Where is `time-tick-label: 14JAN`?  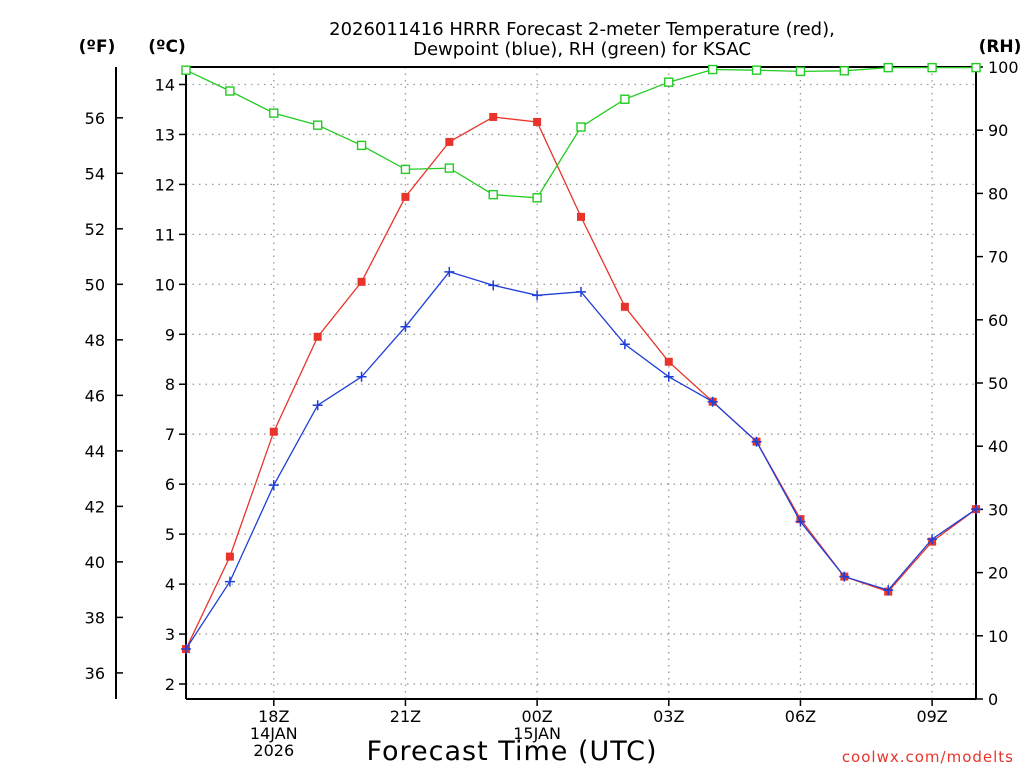 time-tick-label: 14JAN is located at coordinates (274, 733).